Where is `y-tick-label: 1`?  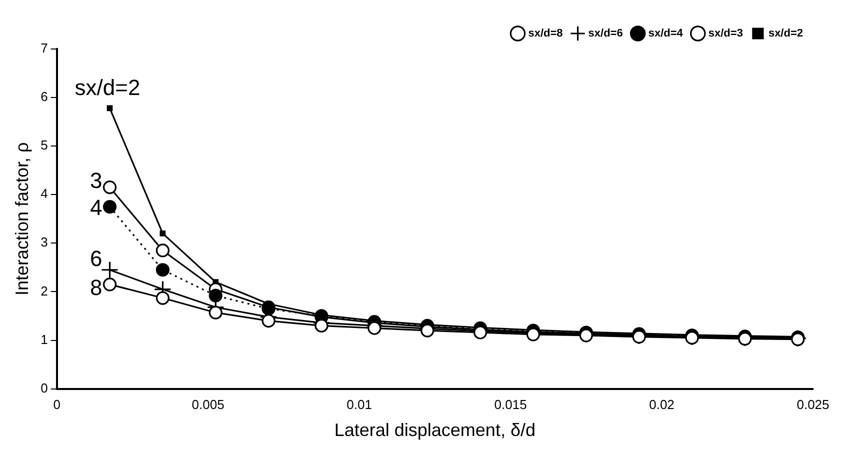
y-tick-label: 1 is located at coordinates (44, 339).